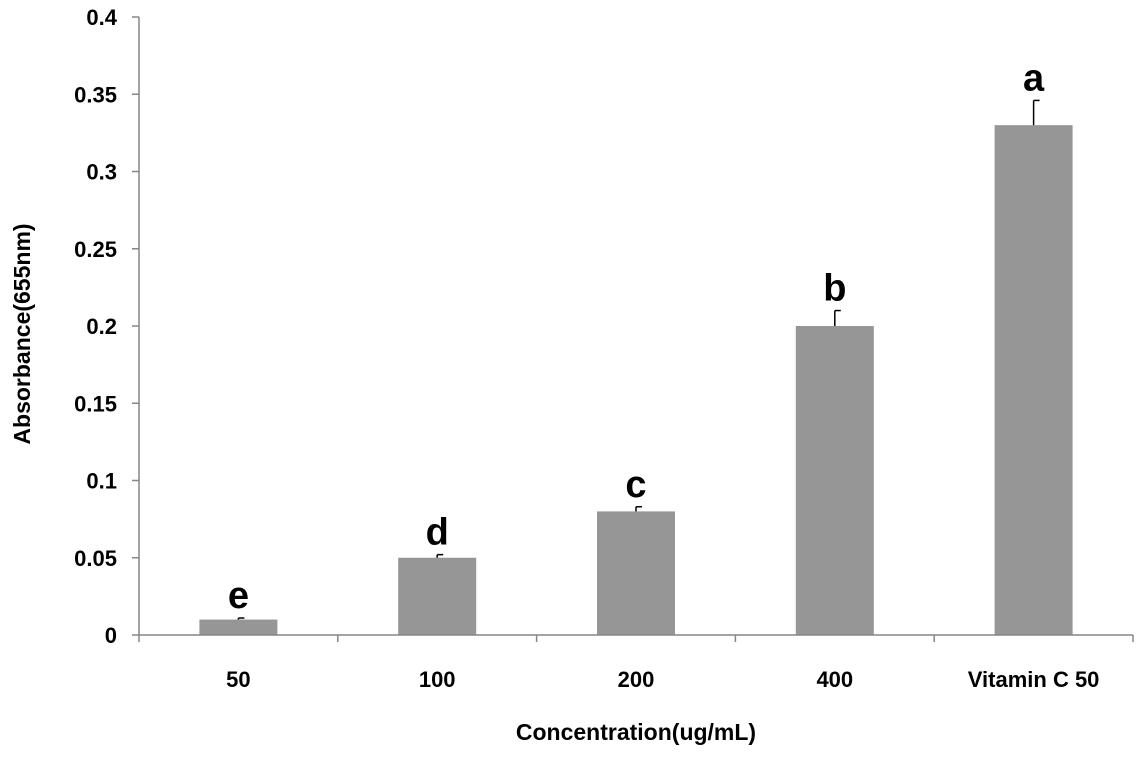 The height and width of the screenshot is (759, 1140). Describe the element at coordinates (111, 635) in the screenshot. I see `y-tick-label: 0` at that location.